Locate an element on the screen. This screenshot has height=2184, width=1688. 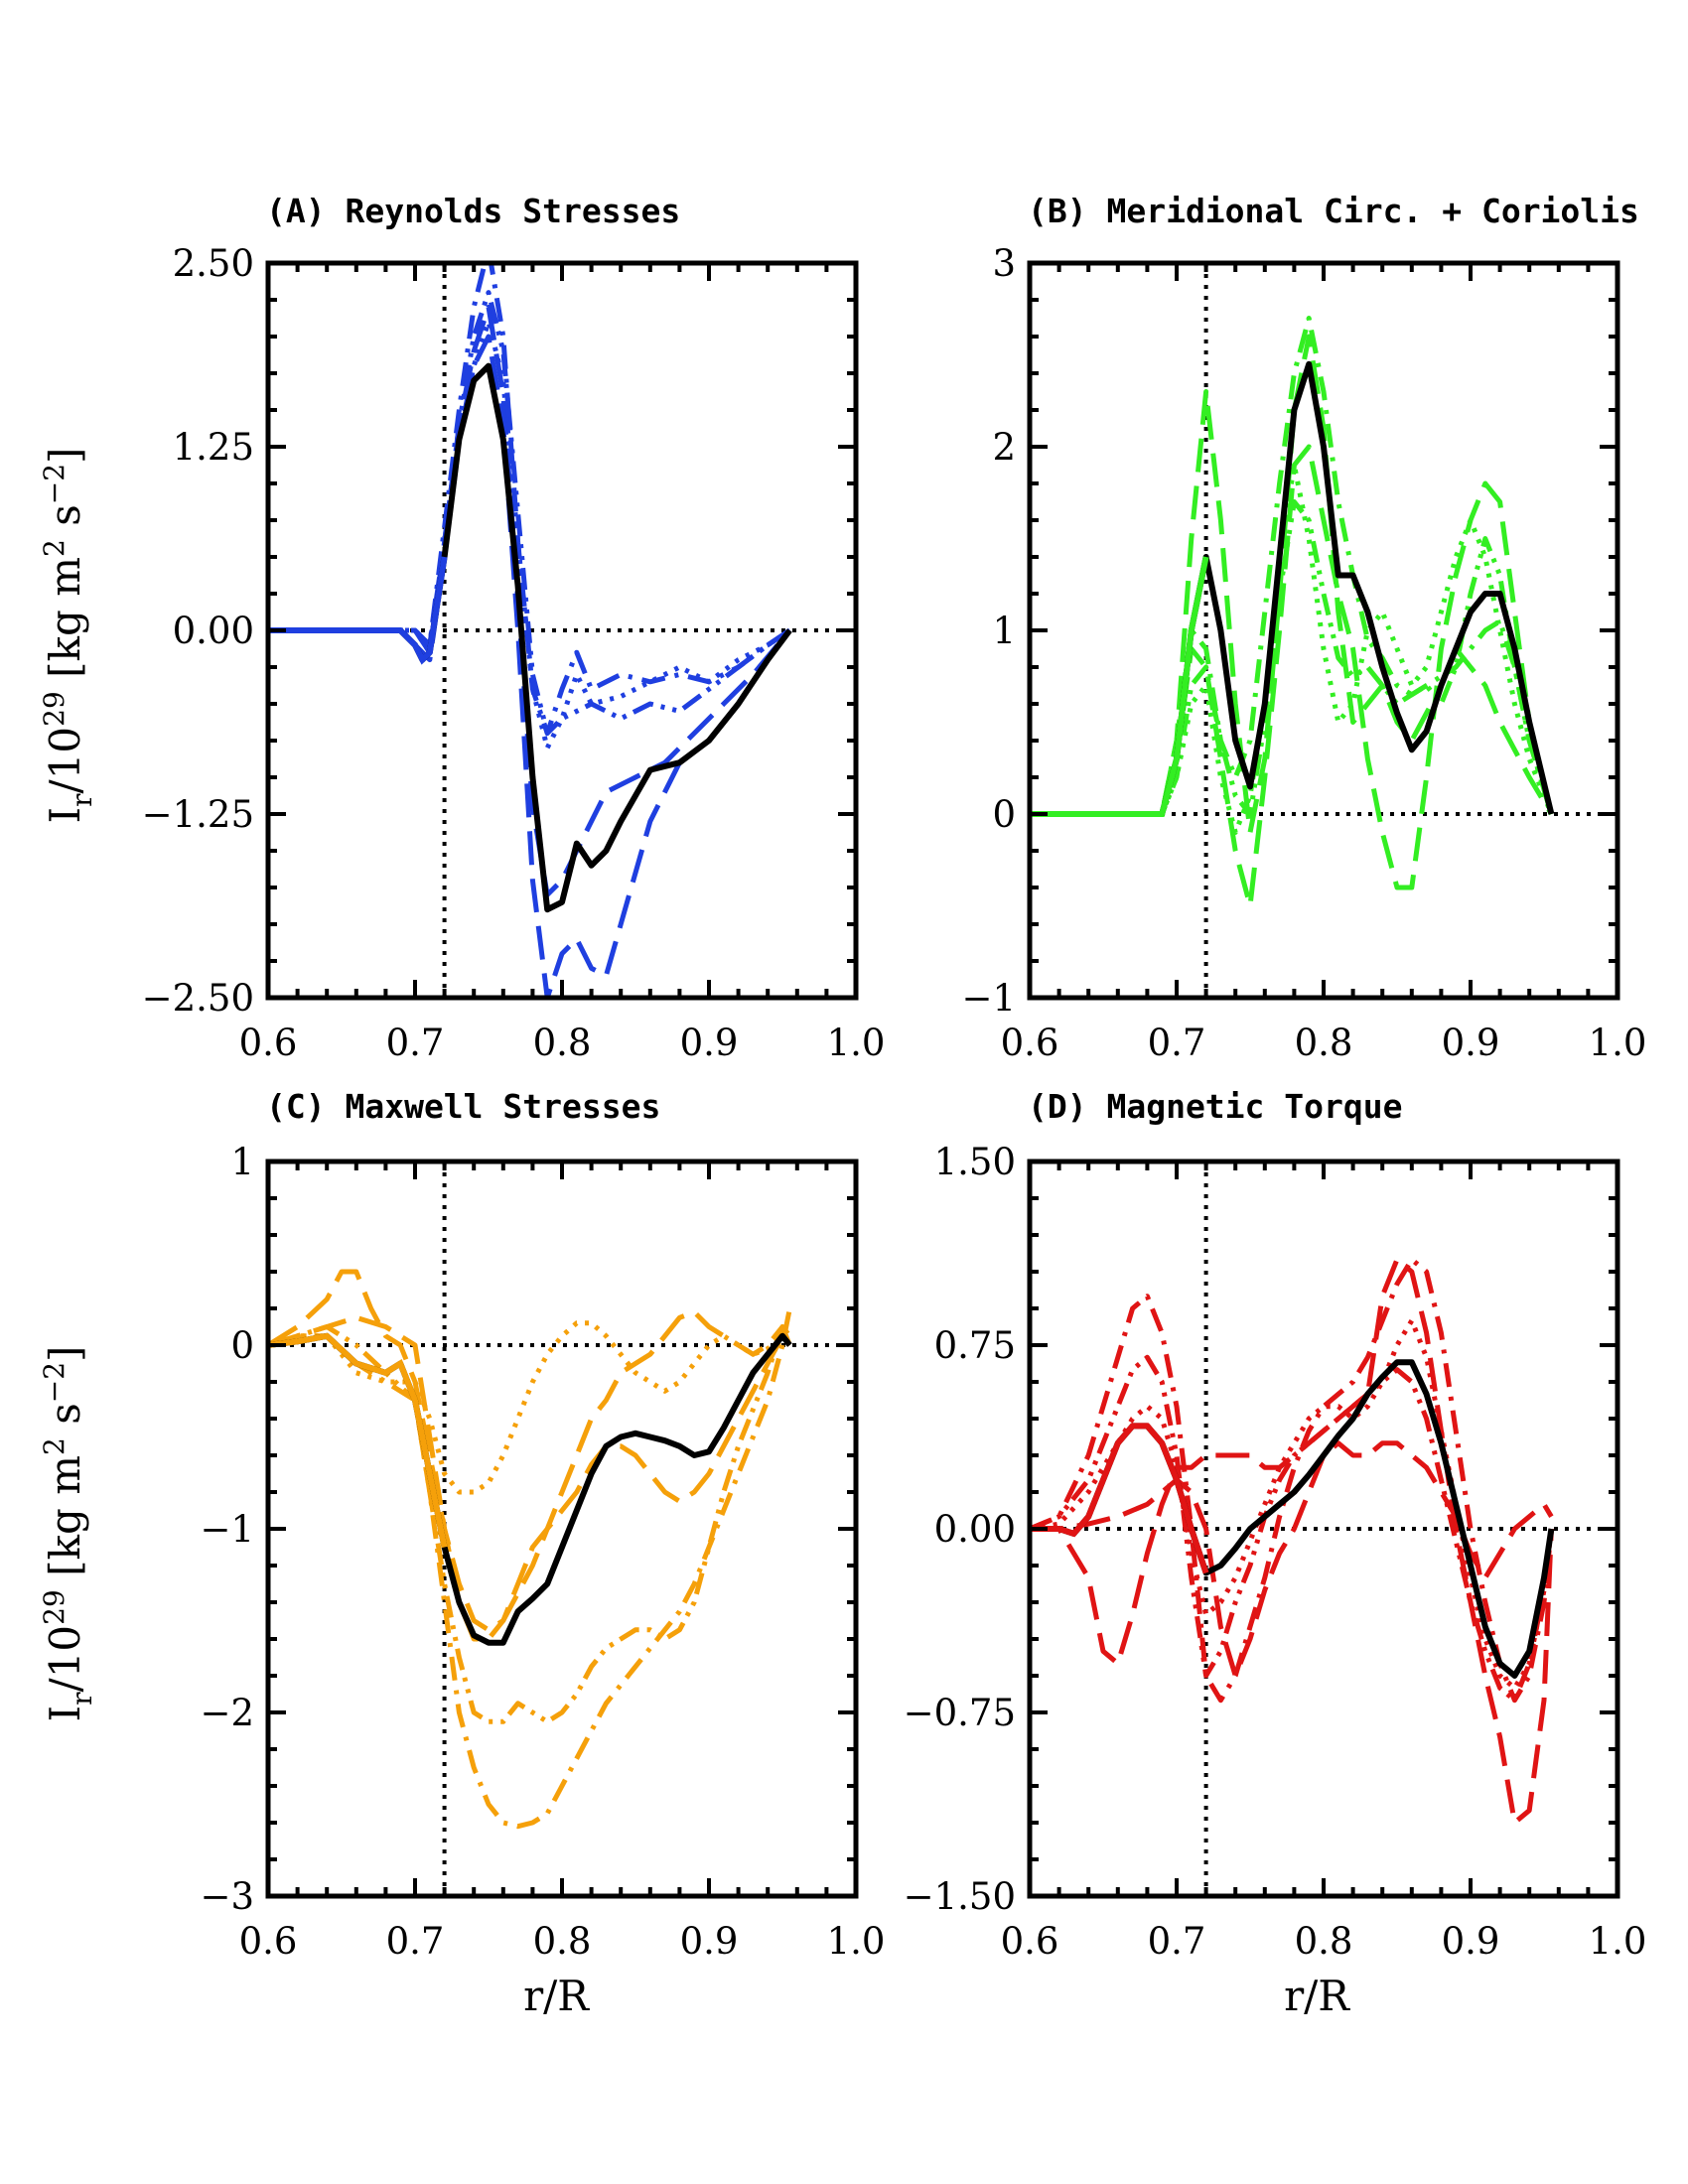
panel-c-title: (C) Maxwell Stresses is located at coordinates (463, 1106).